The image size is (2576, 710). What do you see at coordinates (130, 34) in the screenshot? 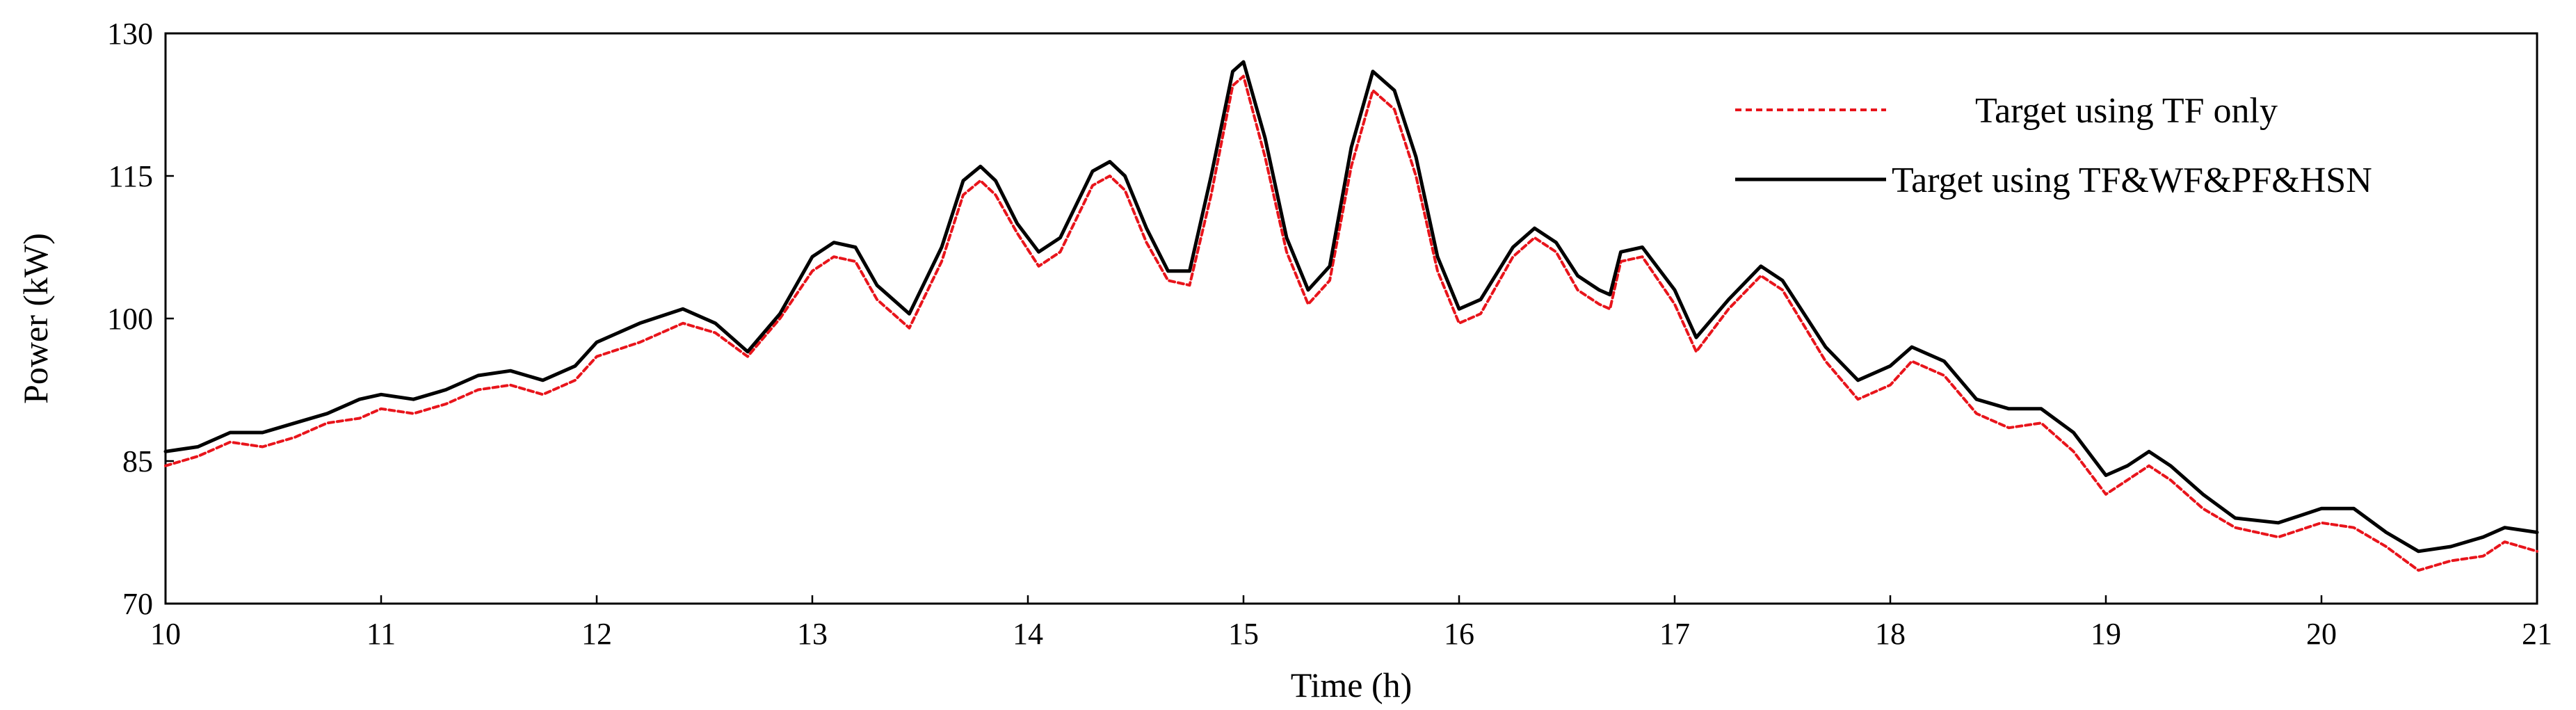
I see `y-tick-label: 130` at bounding box center [130, 34].